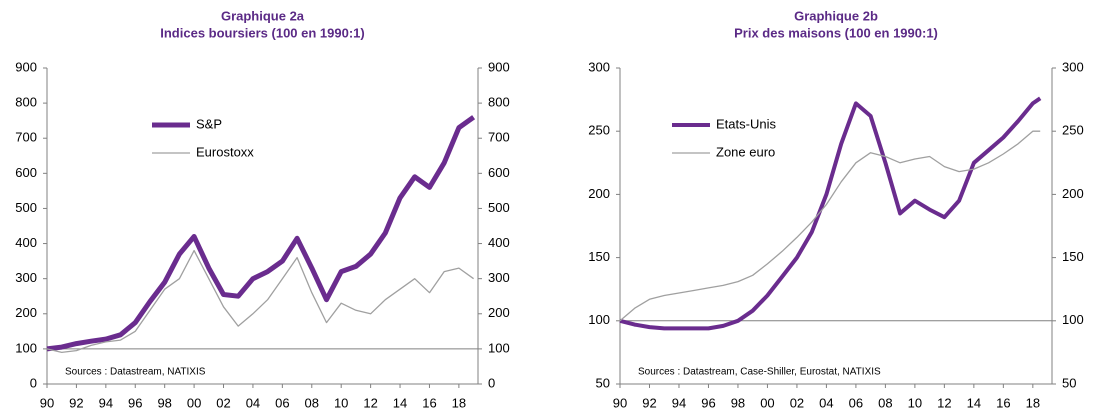  Describe the element at coordinates (263, 15) in the screenshot. I see `chart-title: Graphique 2a` at that location.